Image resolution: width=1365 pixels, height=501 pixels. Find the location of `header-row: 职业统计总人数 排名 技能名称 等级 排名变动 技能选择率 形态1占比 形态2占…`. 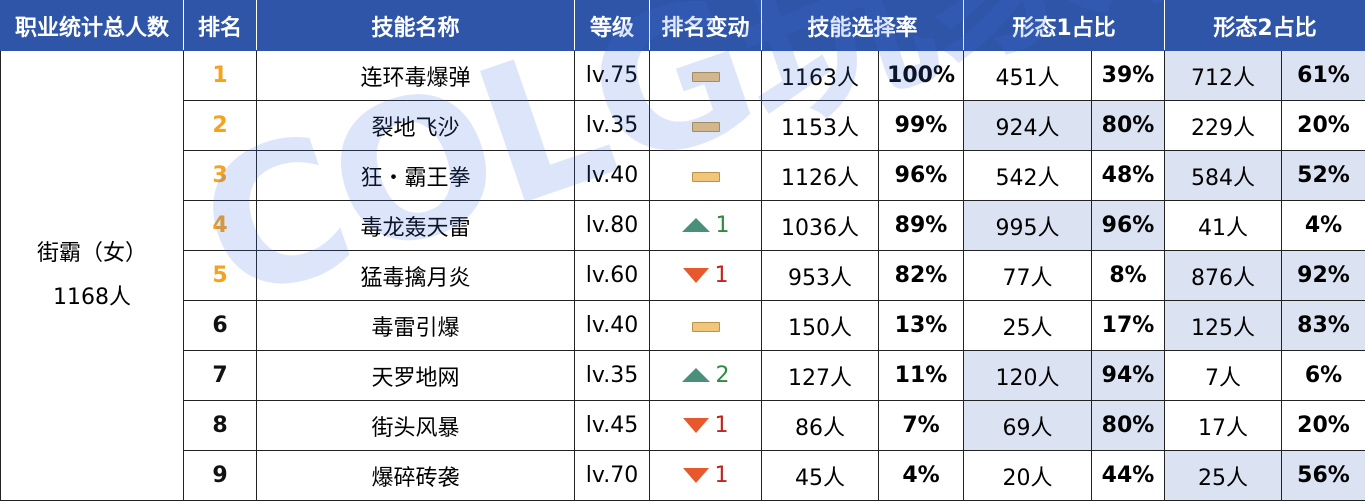

header-row: 职业统计总人数 排名 技能名称 等级 排名变动 技能选择率 形态1占比 形态2占… is located at coordinates (683, 26).